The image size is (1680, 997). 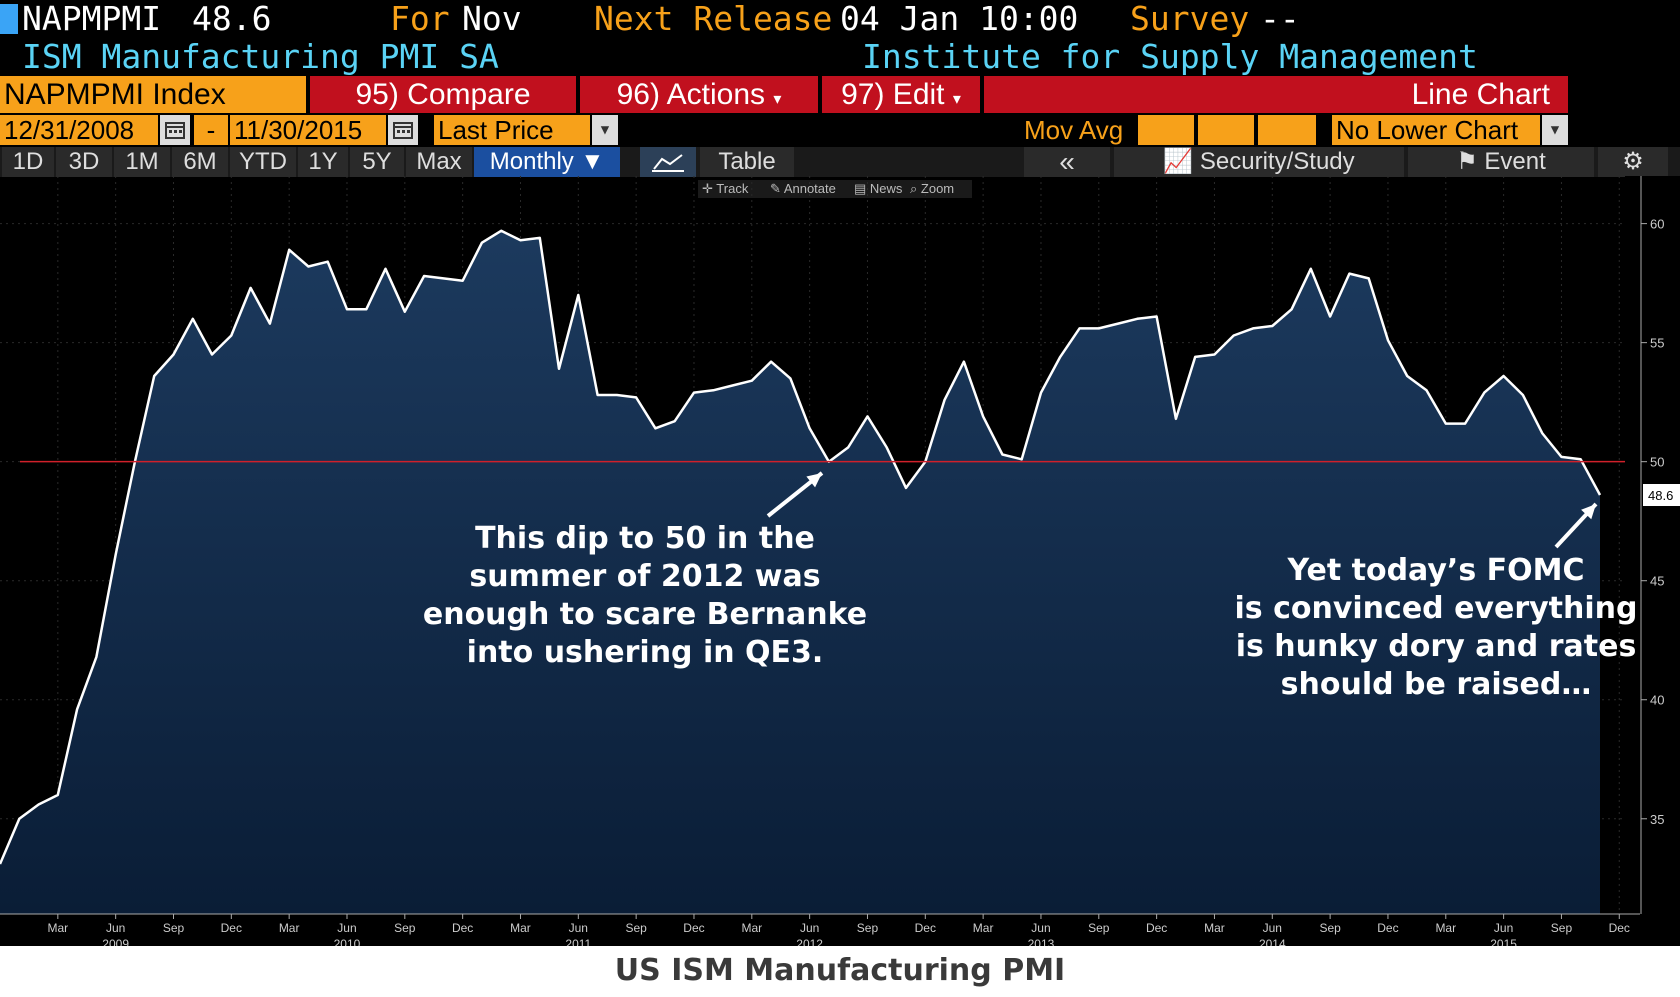 I want to click on annotation-right-line: is convinced everything, so click(x=1436, y=608).